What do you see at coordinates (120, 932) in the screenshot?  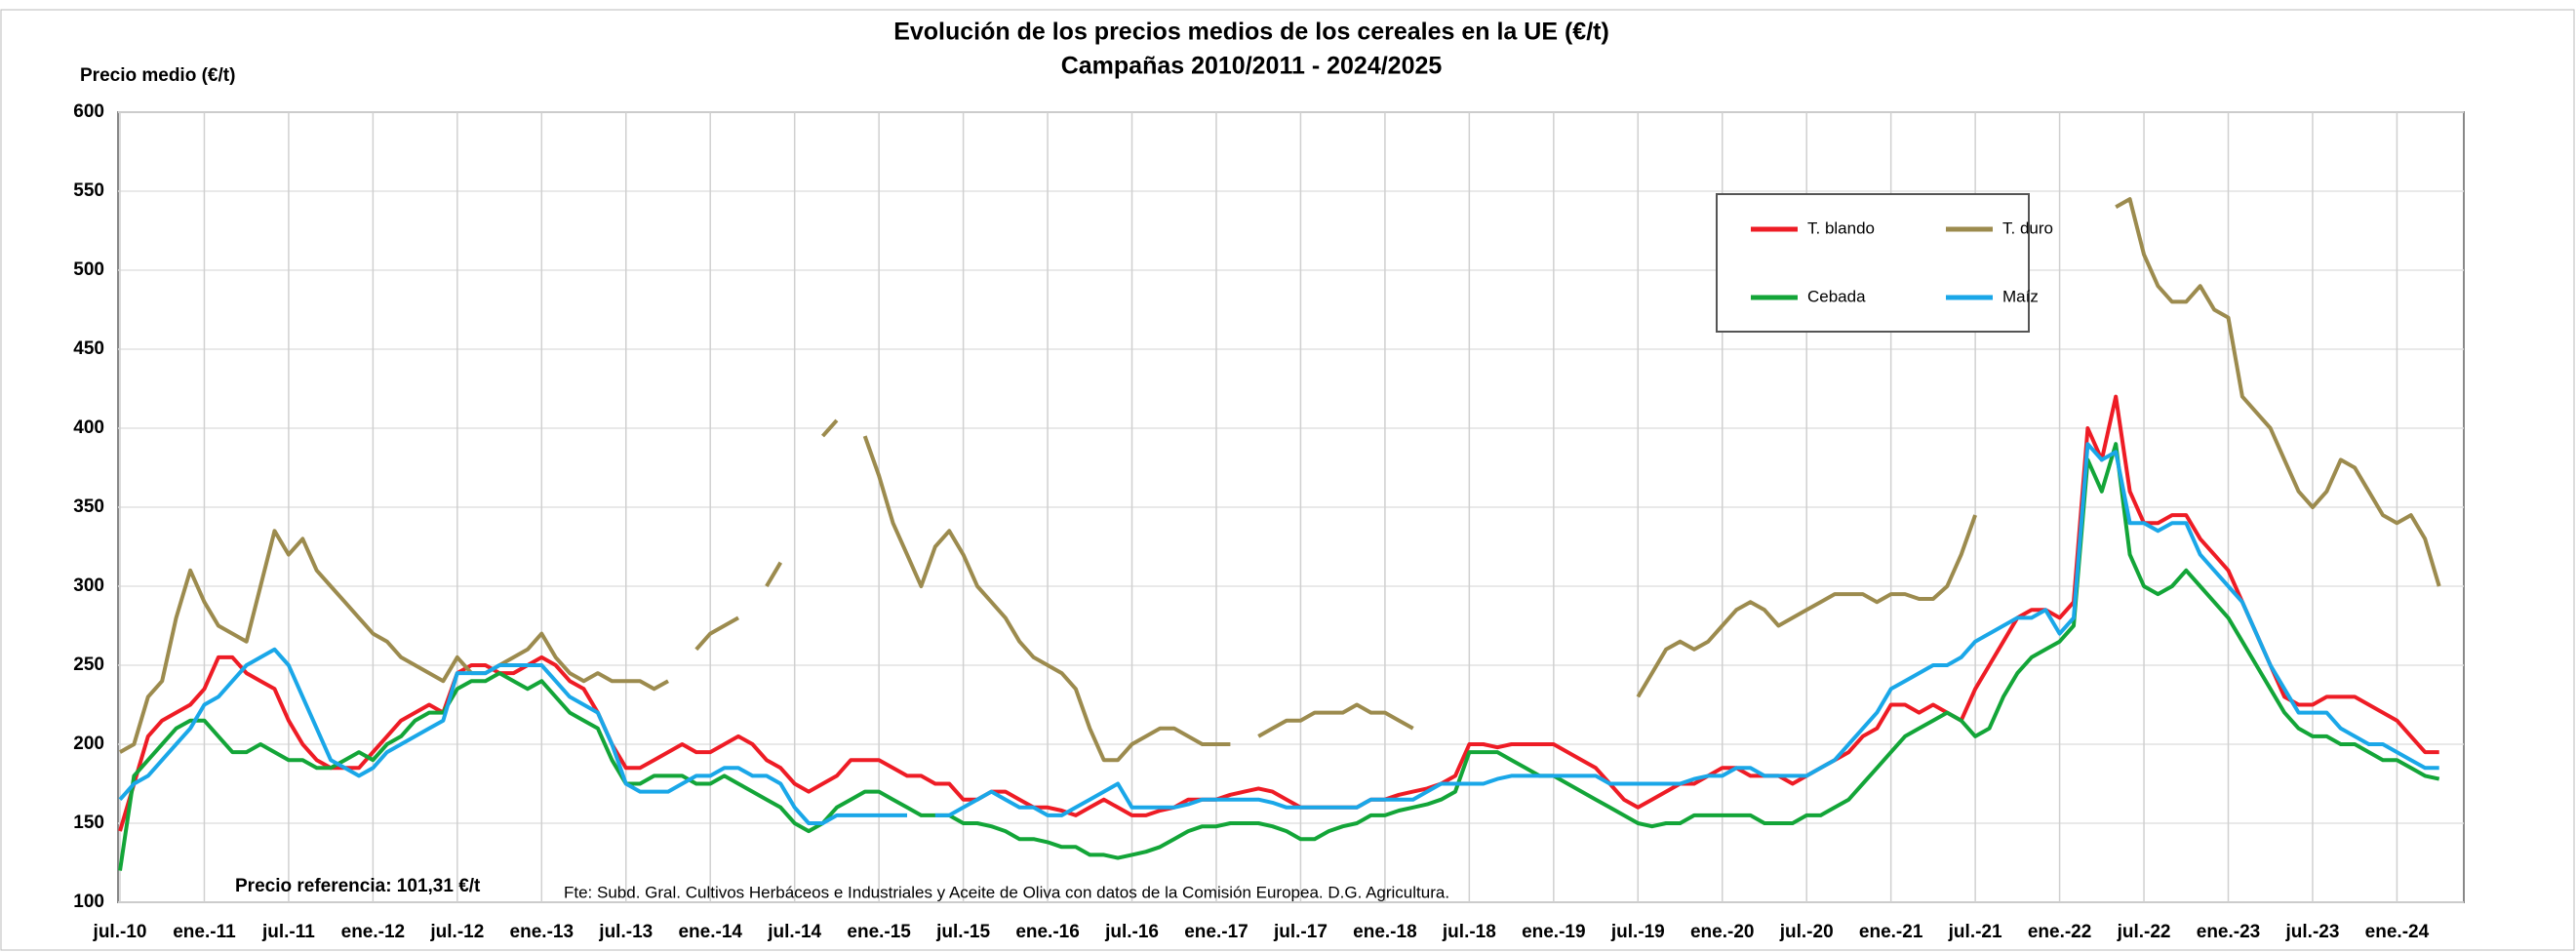 I see `x-tick-label: jul.-10` at bounding box center [120, 932].